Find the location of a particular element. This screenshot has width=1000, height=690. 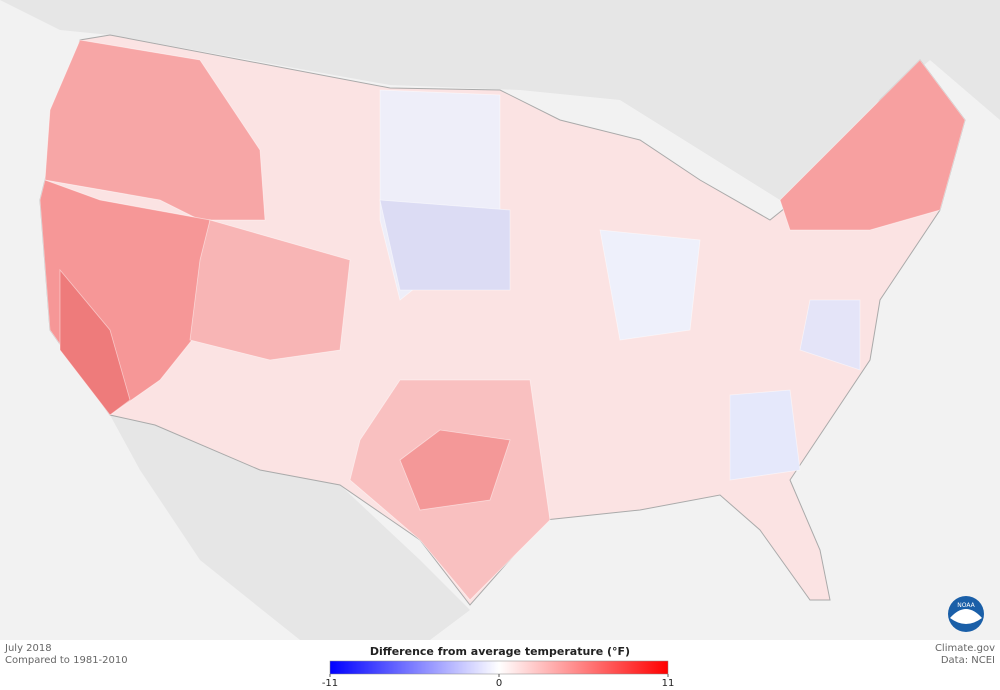

region-northeast is located at coordinates (872, 145).